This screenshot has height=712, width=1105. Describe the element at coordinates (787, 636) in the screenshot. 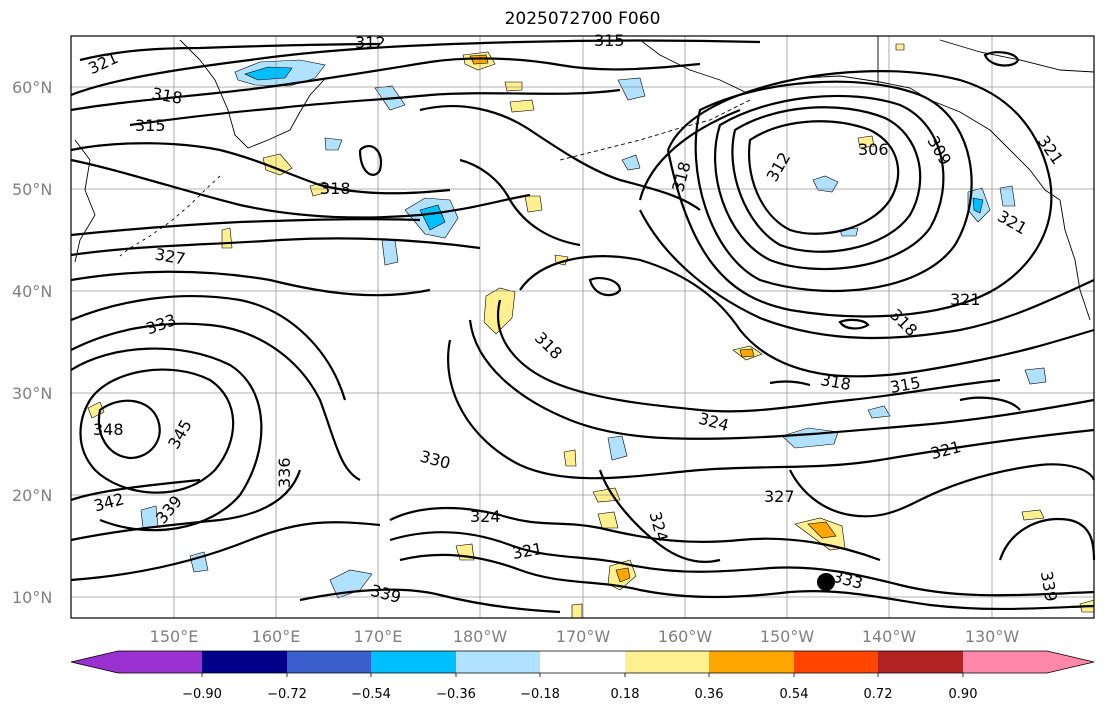

I see `lon-label: 150°W` at that location.